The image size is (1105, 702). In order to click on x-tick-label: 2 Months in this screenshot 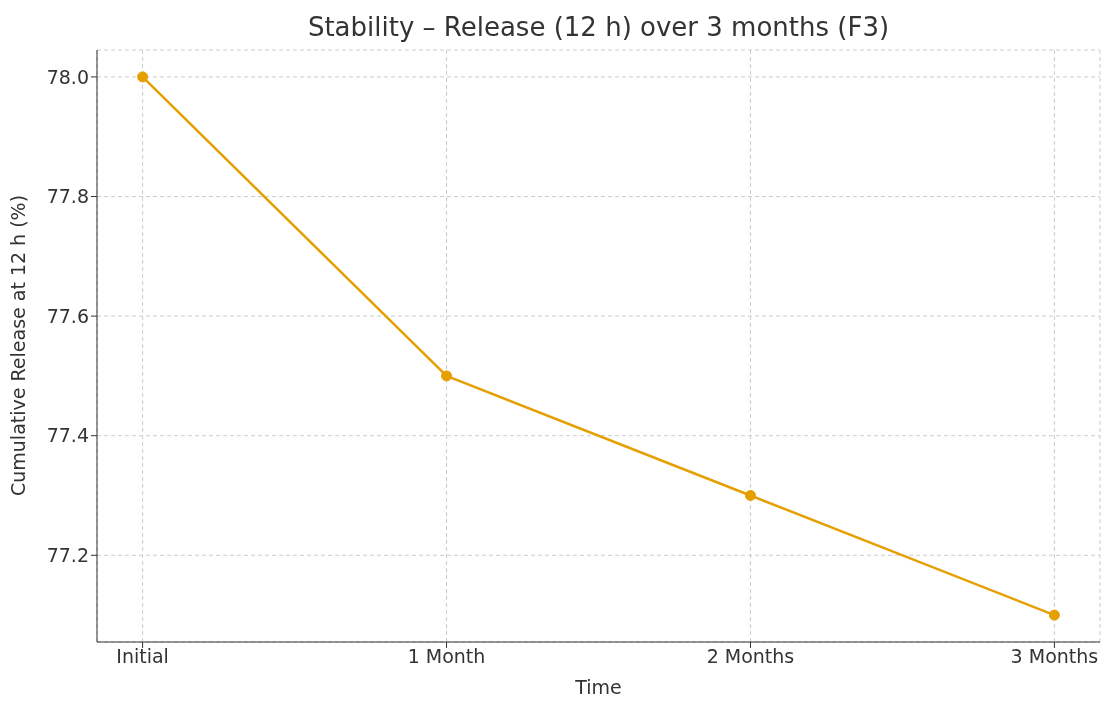, I will do `click(750, 656)`.